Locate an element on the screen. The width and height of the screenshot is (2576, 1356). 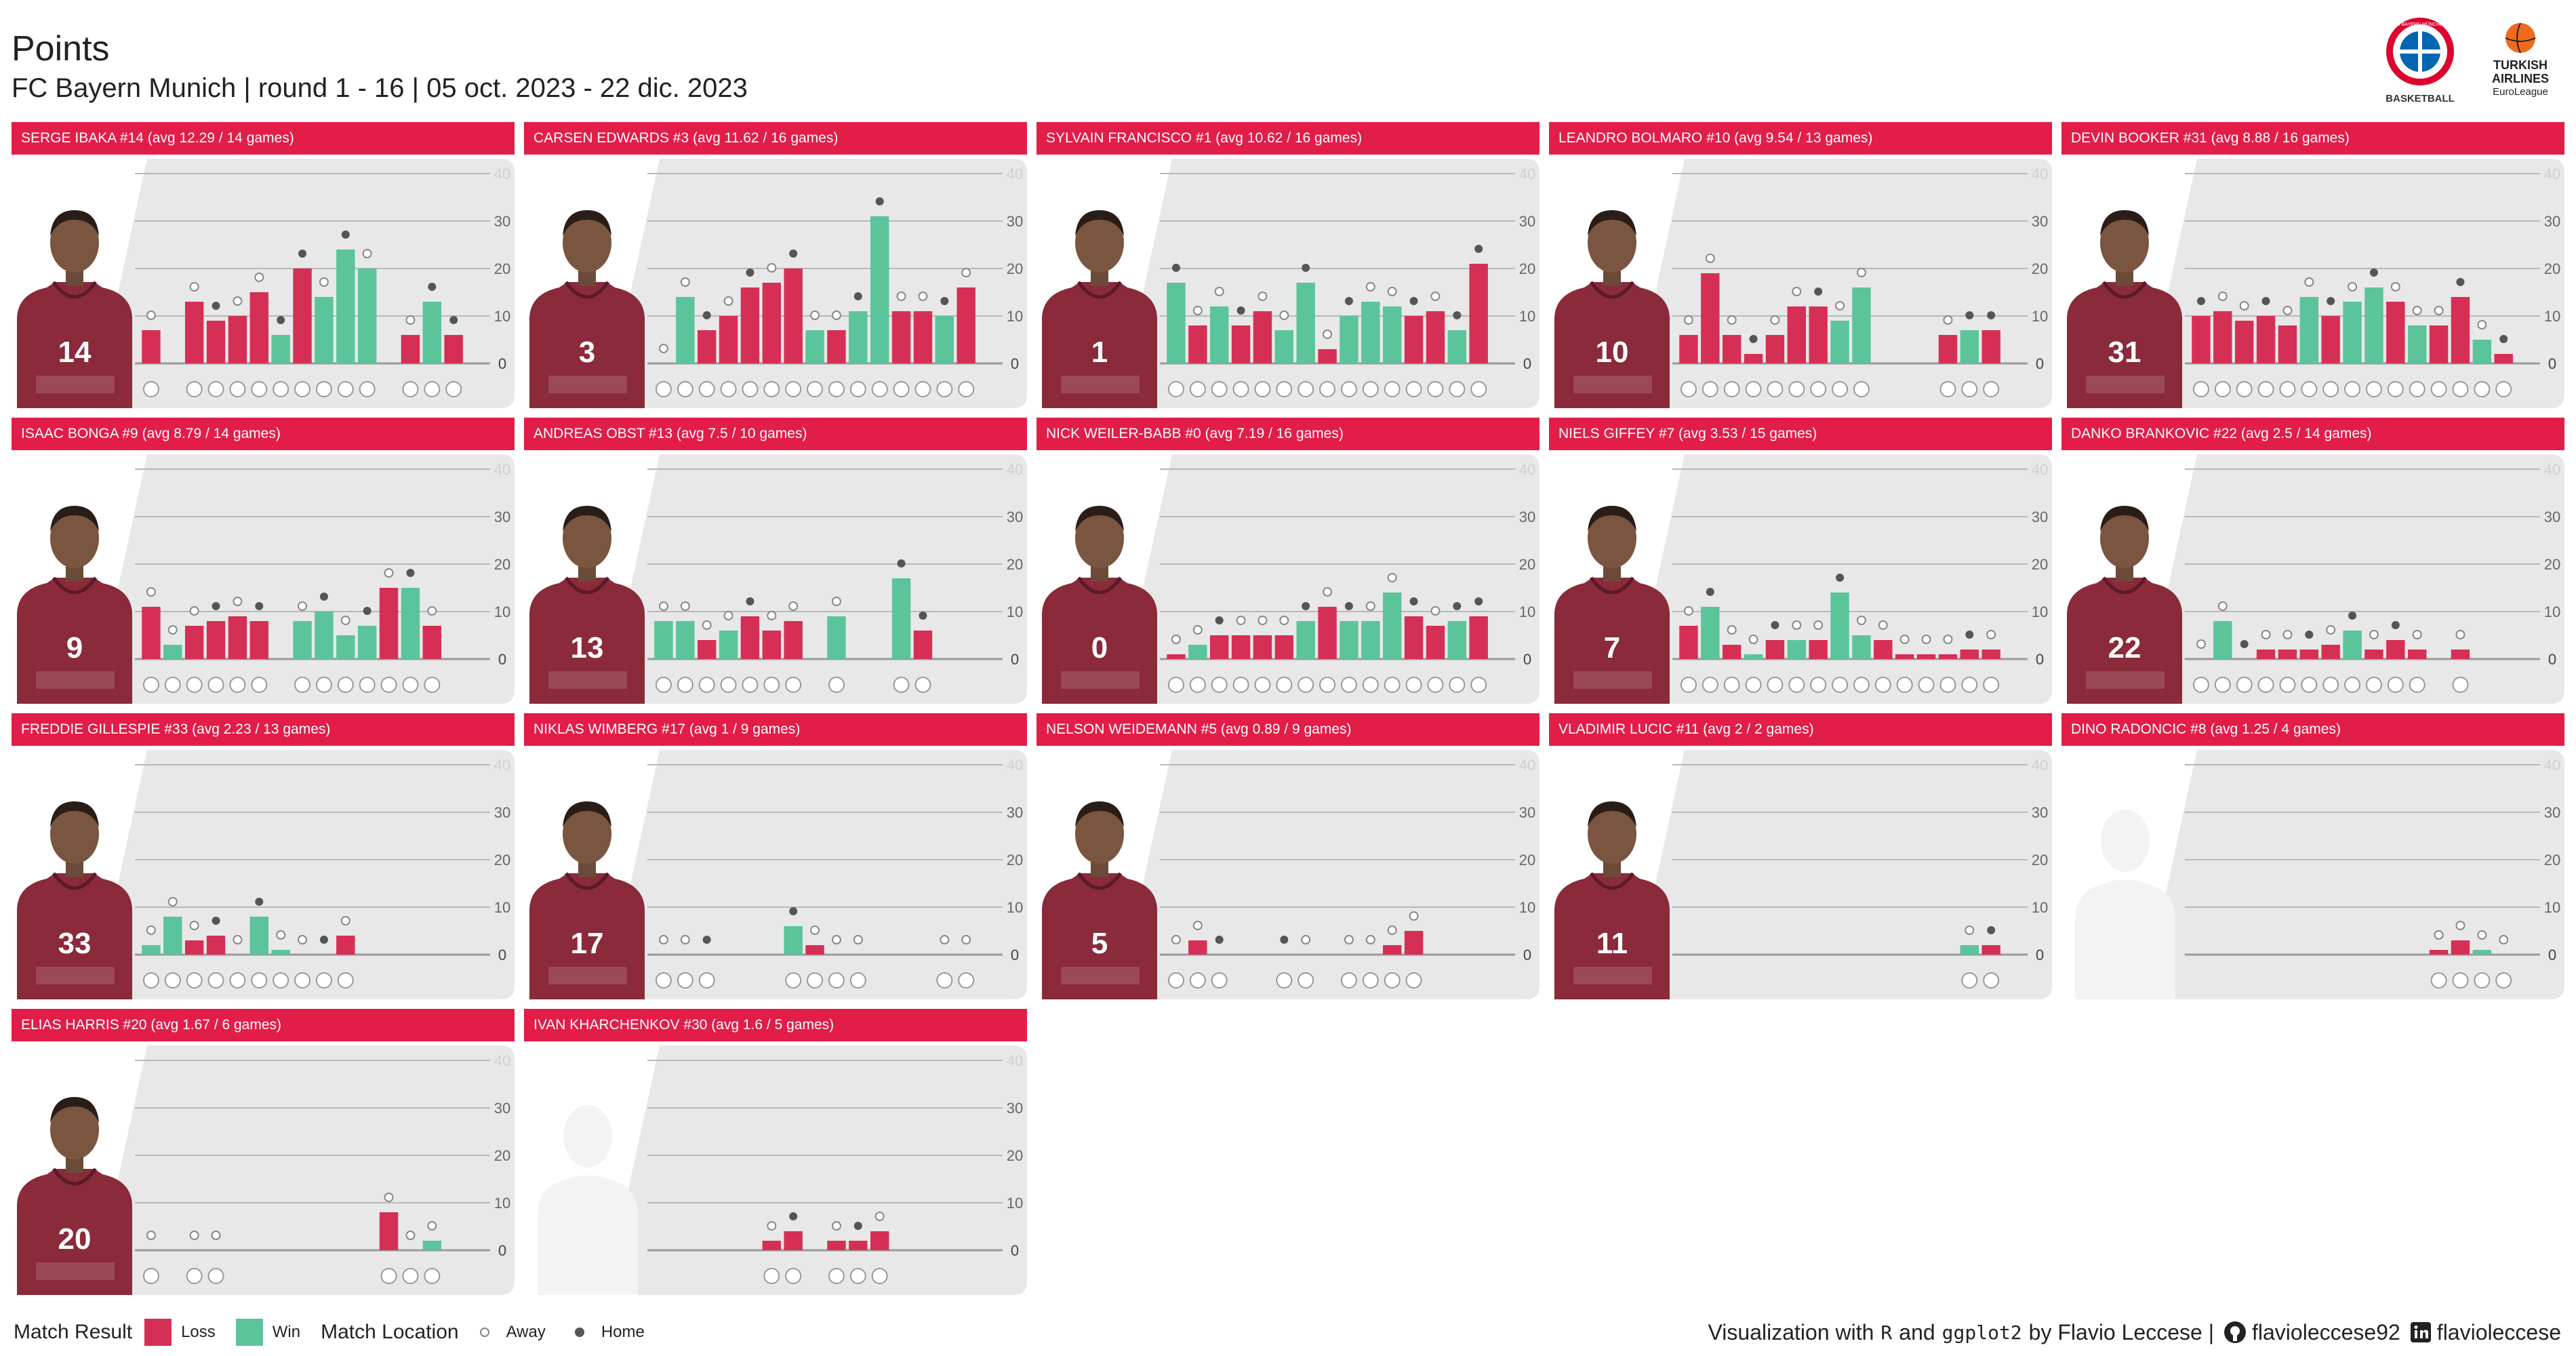
y-tick-label: 0 is located at coordinates (502, 1250).